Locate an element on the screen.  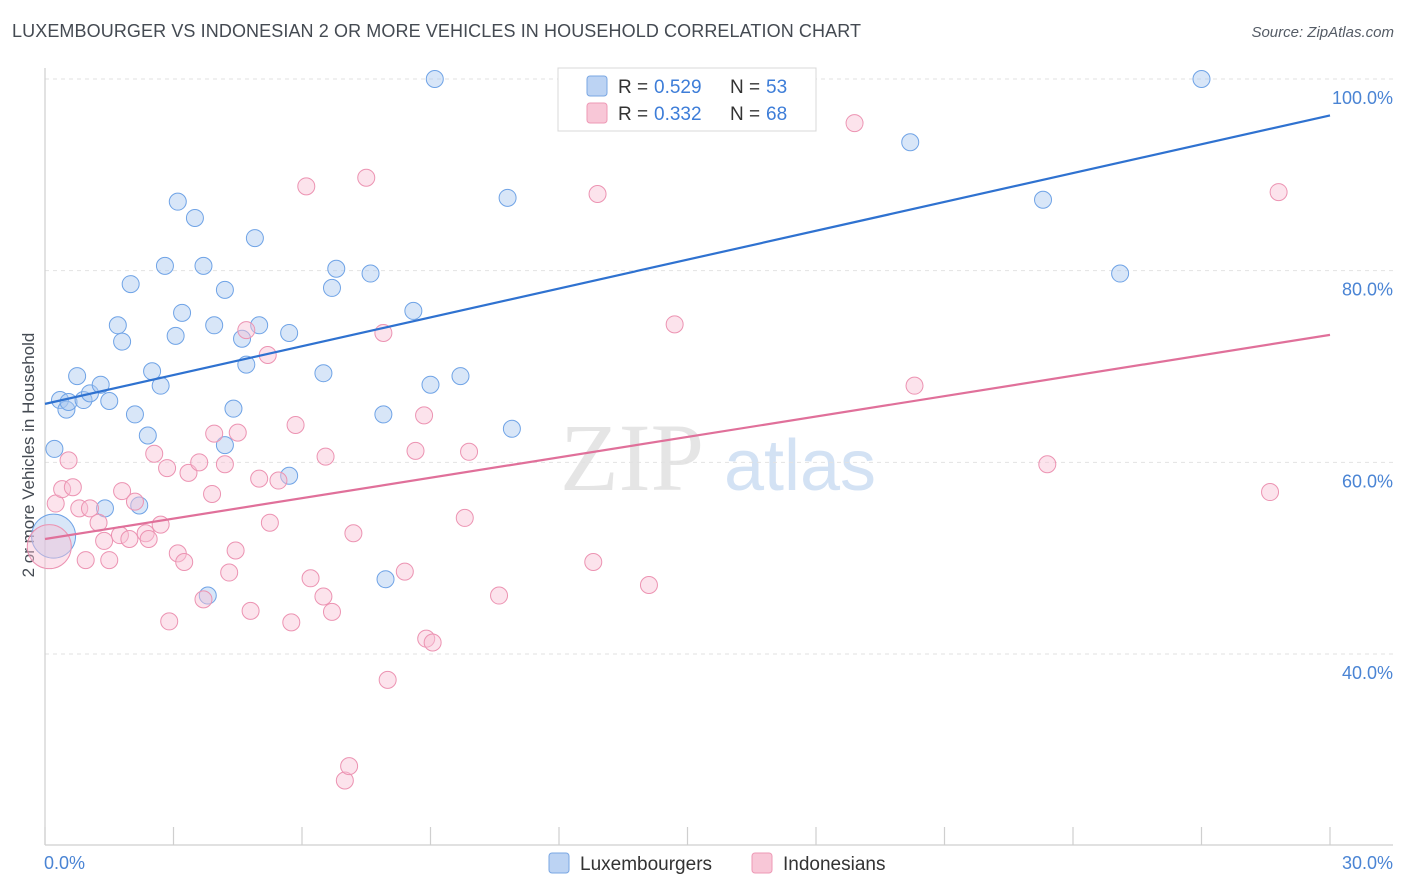
y-tick-label: 40.0% is located at coordinates (1367, 673).